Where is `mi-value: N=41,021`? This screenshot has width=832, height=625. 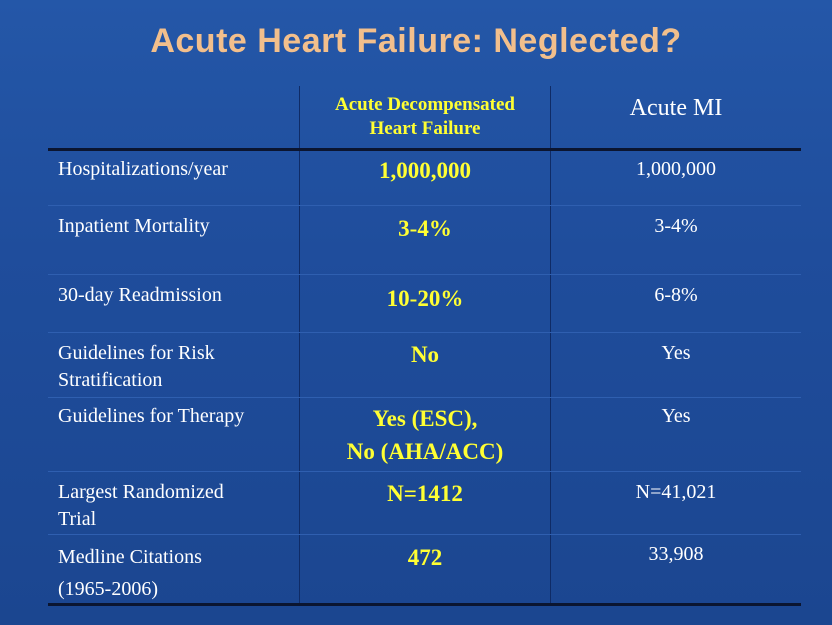 mi-value: N=41,021 is located at coordinates (676, 492).